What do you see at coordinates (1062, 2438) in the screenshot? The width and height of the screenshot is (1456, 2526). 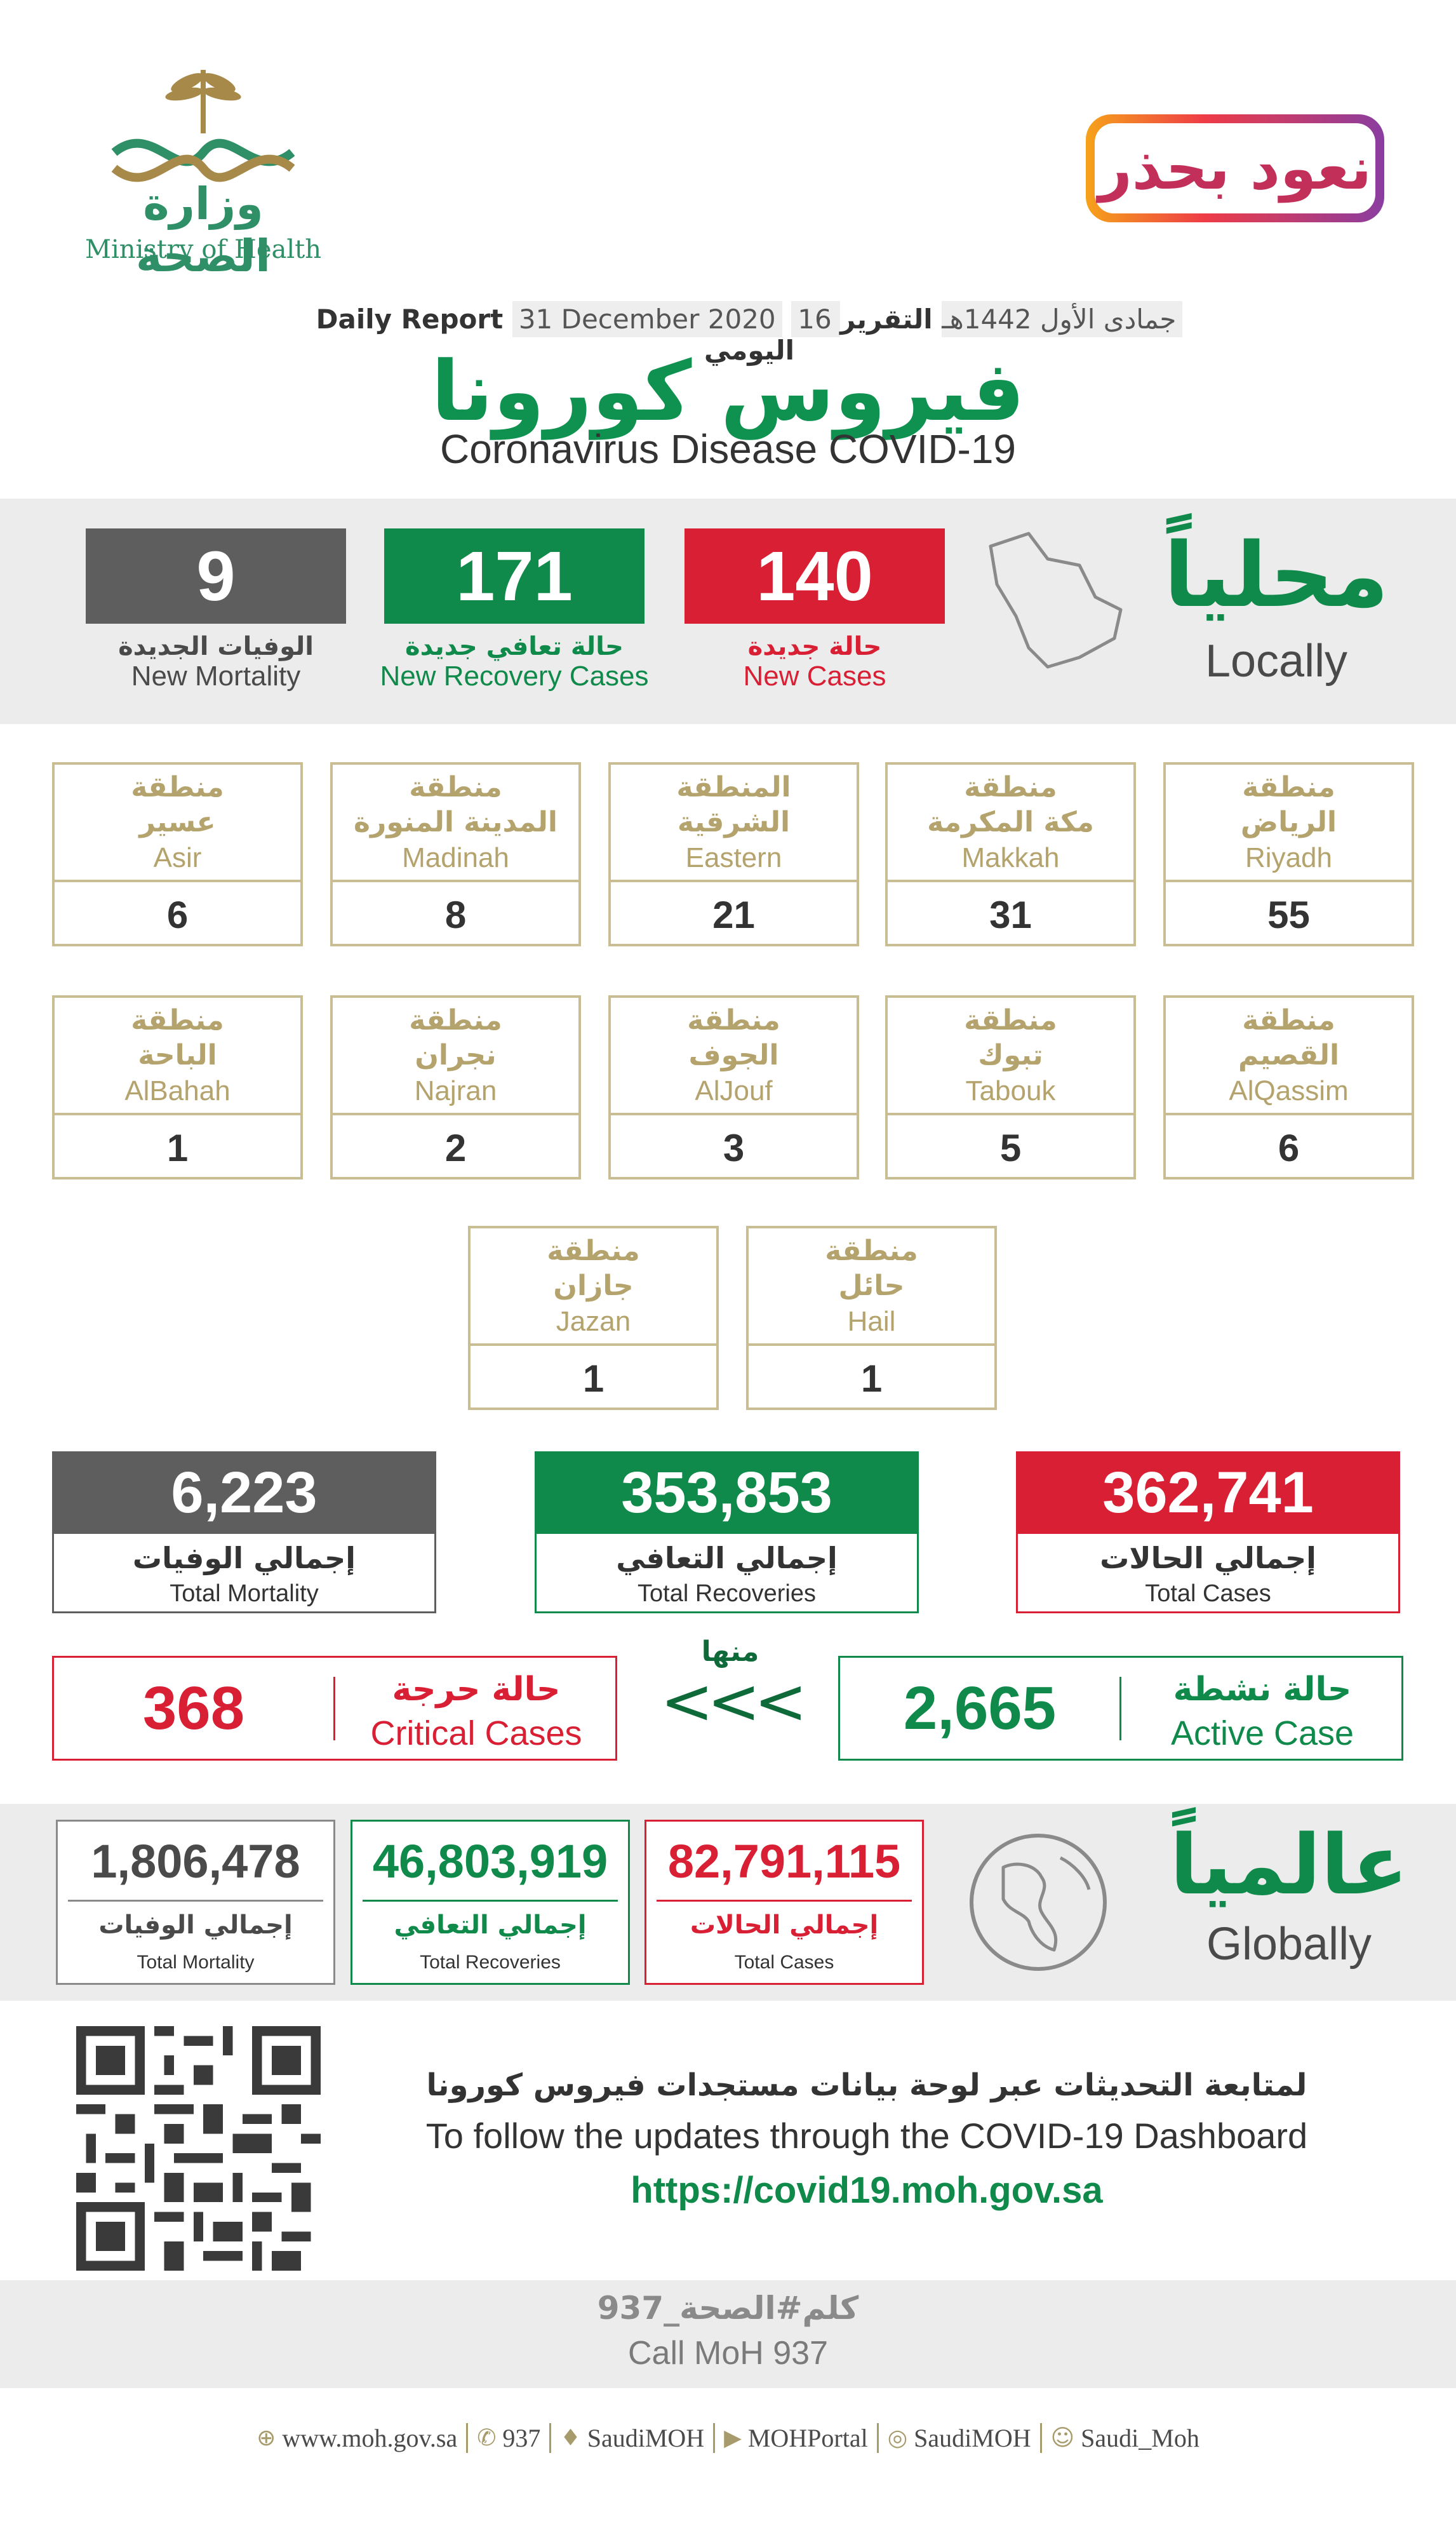 I see `snapchat-icon: ☺` at bounding box center [1062, 2438].